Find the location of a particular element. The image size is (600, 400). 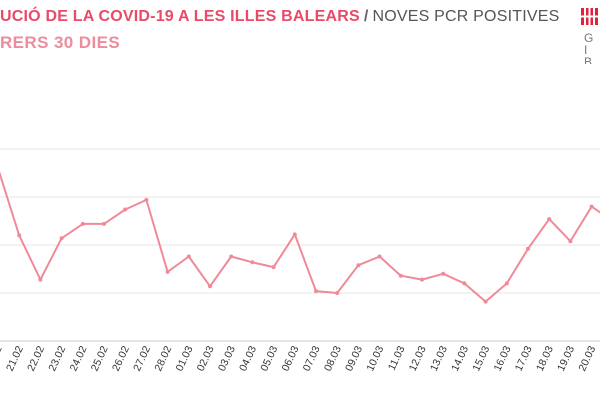

x-tick-label-27.02: 27.02 is located at coordinates (142, 358).